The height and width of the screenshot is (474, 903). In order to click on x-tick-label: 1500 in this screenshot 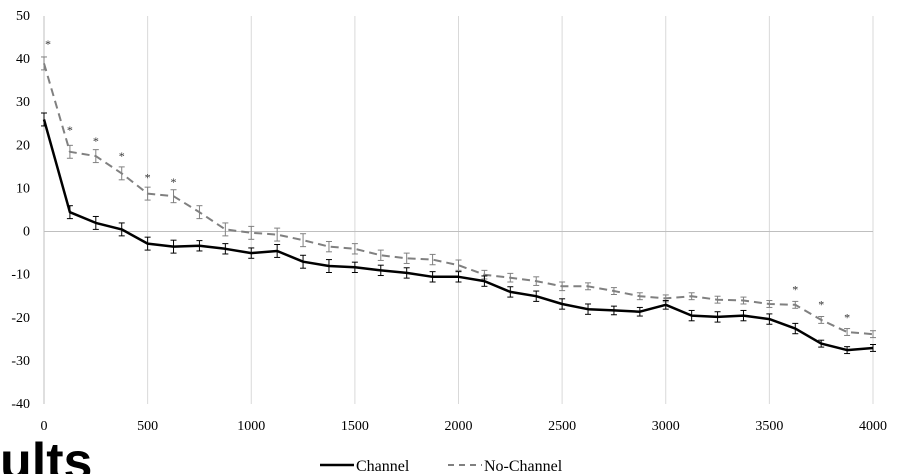, I will do `click(355, 426)`.